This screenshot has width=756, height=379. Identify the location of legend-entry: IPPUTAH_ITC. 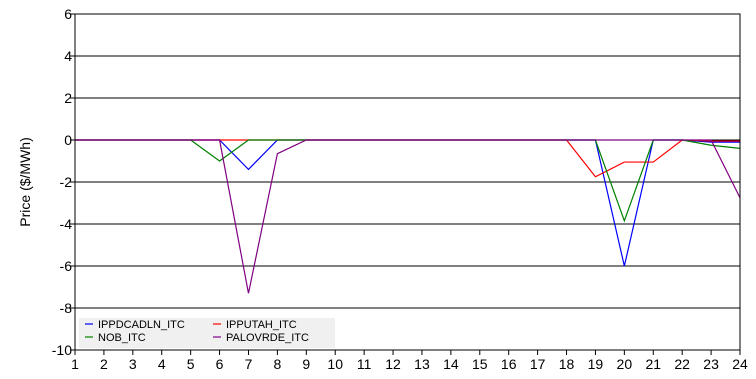
(261, 325).